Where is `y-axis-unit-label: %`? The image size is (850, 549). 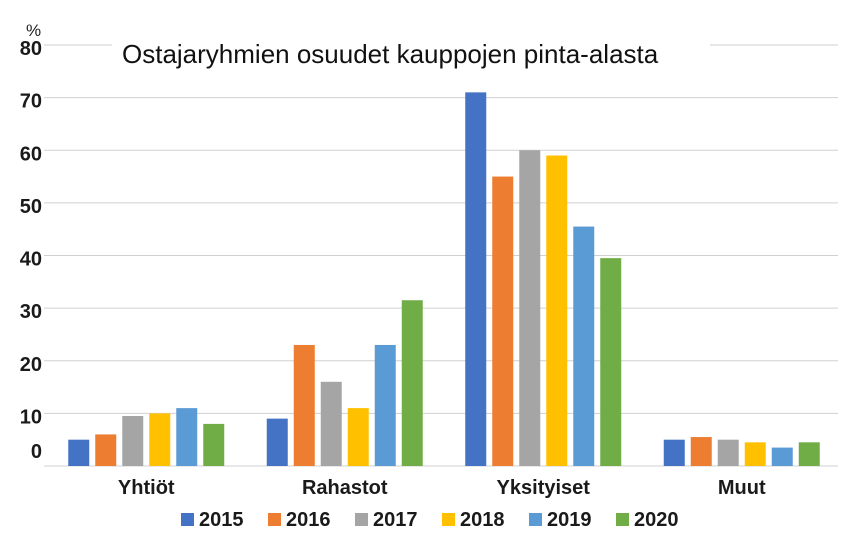
y-axis-unit-label: % is located at coordinates (33, 30).